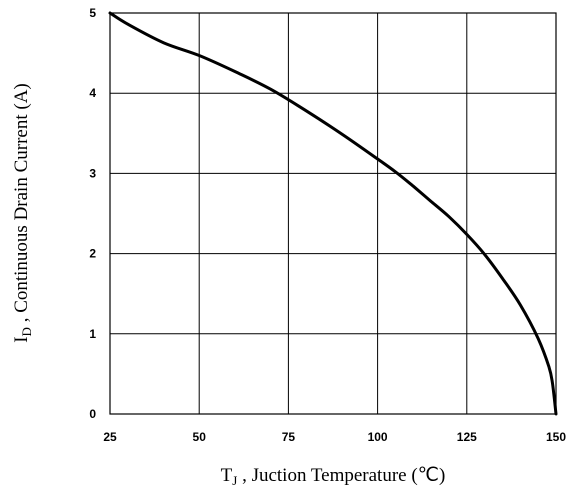 Image resolution: width=571 pixels, height=496 pixels. Describe the element at coordinates (26, 331) in the screenshot. I see `y-axis-label-subscript: D` at that location.